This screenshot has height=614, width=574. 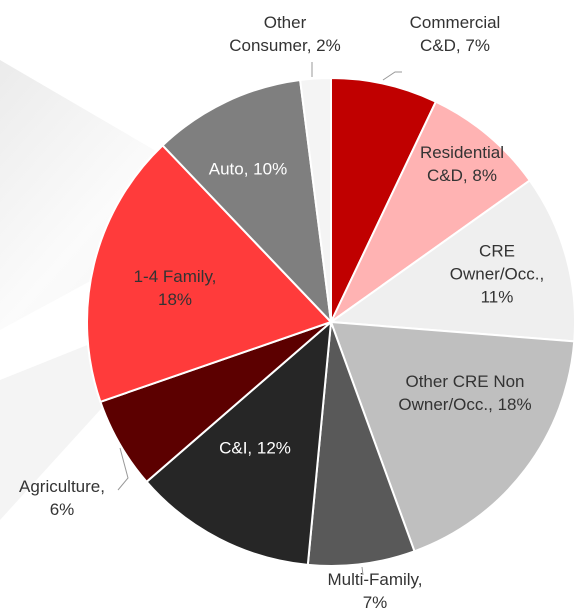 I want to click on data-label: C&D, 7%, so click(x=455, y=45).